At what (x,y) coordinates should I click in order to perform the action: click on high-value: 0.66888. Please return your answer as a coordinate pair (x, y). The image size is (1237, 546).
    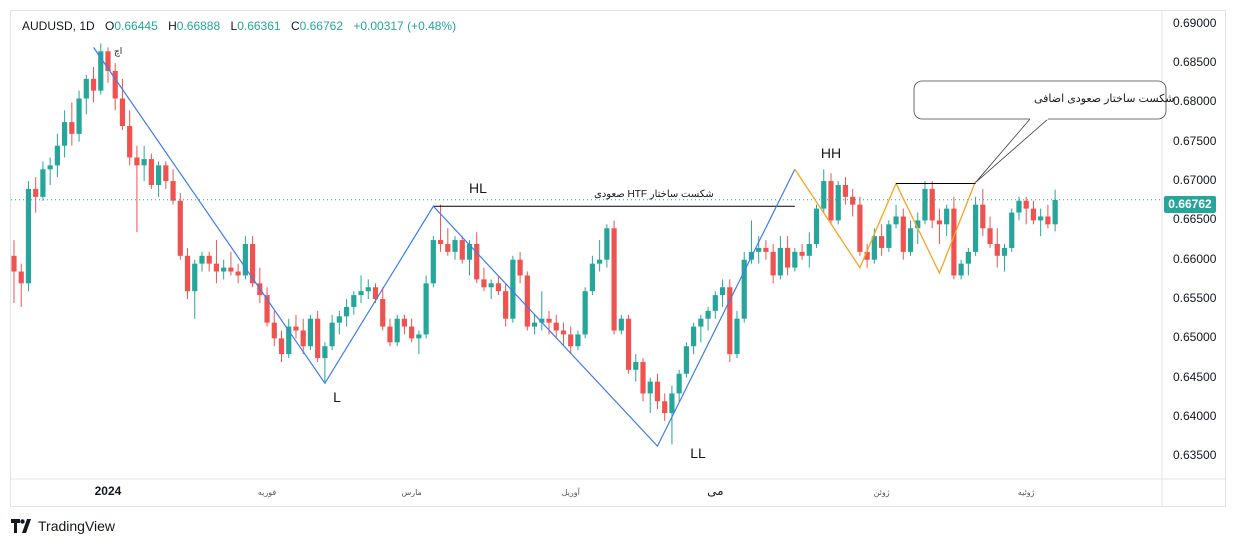
    Looking at the image, I should click on (198, 26).